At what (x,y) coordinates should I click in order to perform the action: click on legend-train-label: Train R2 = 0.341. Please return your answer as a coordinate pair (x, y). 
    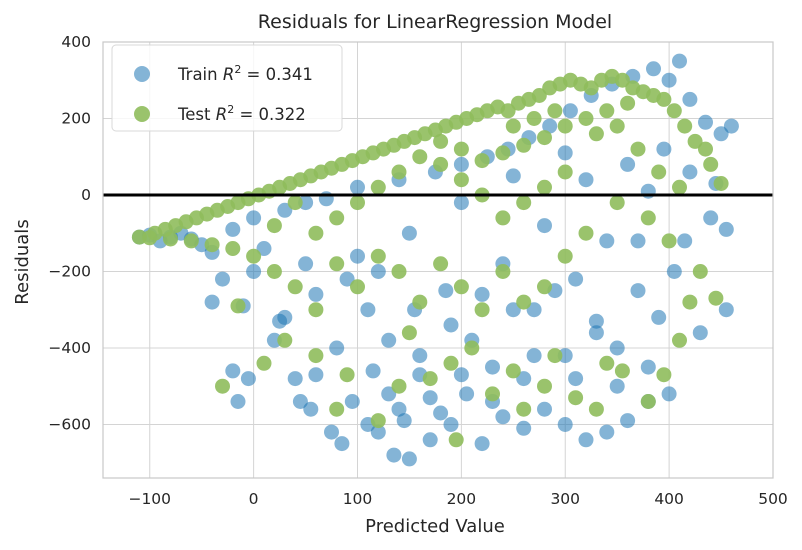
    Looking at the image, I should click on (245, 73).